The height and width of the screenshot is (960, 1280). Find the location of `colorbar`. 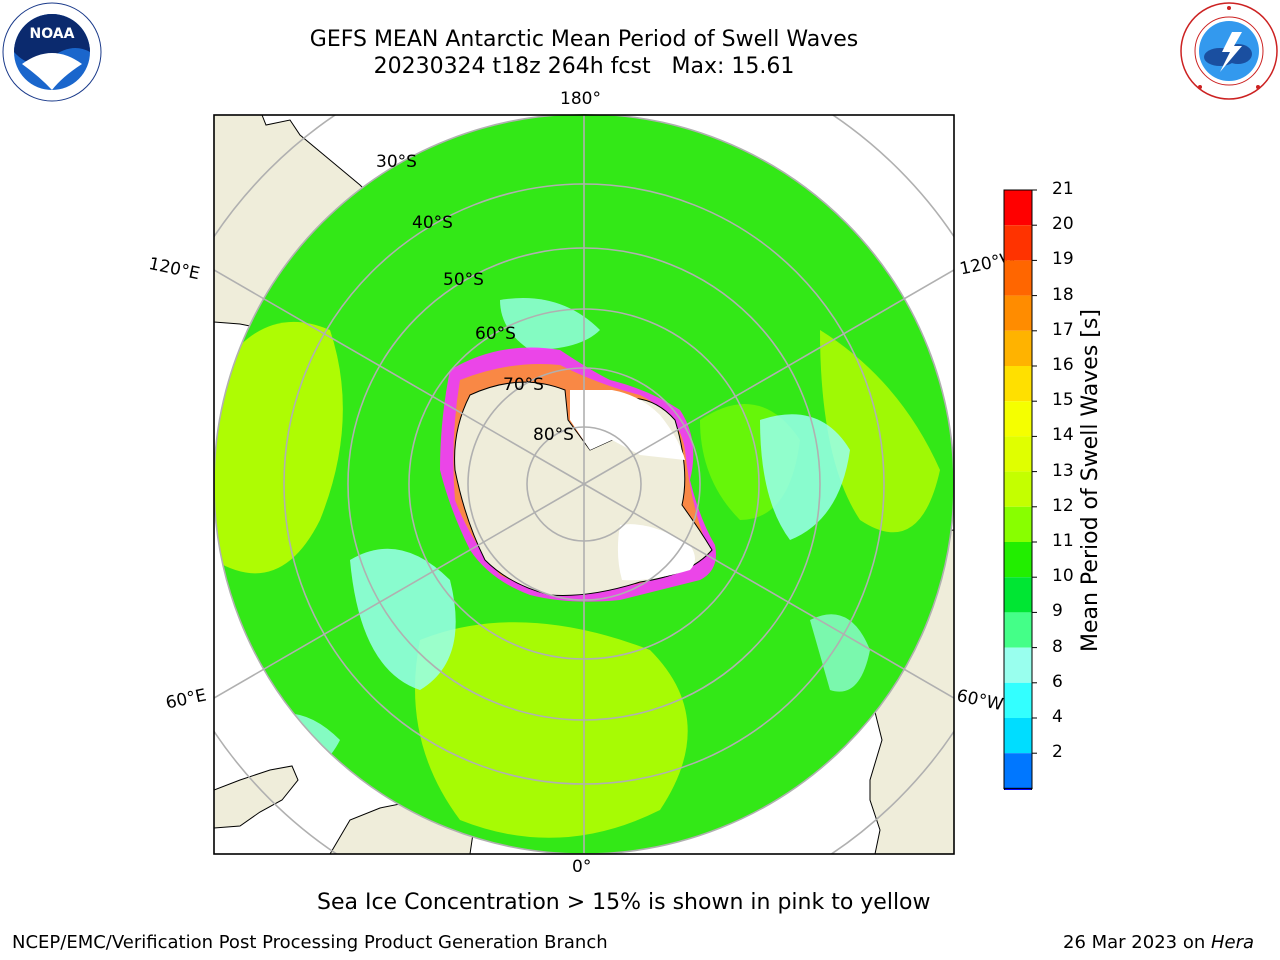

colorbar is located at coordinates (1020, 489).